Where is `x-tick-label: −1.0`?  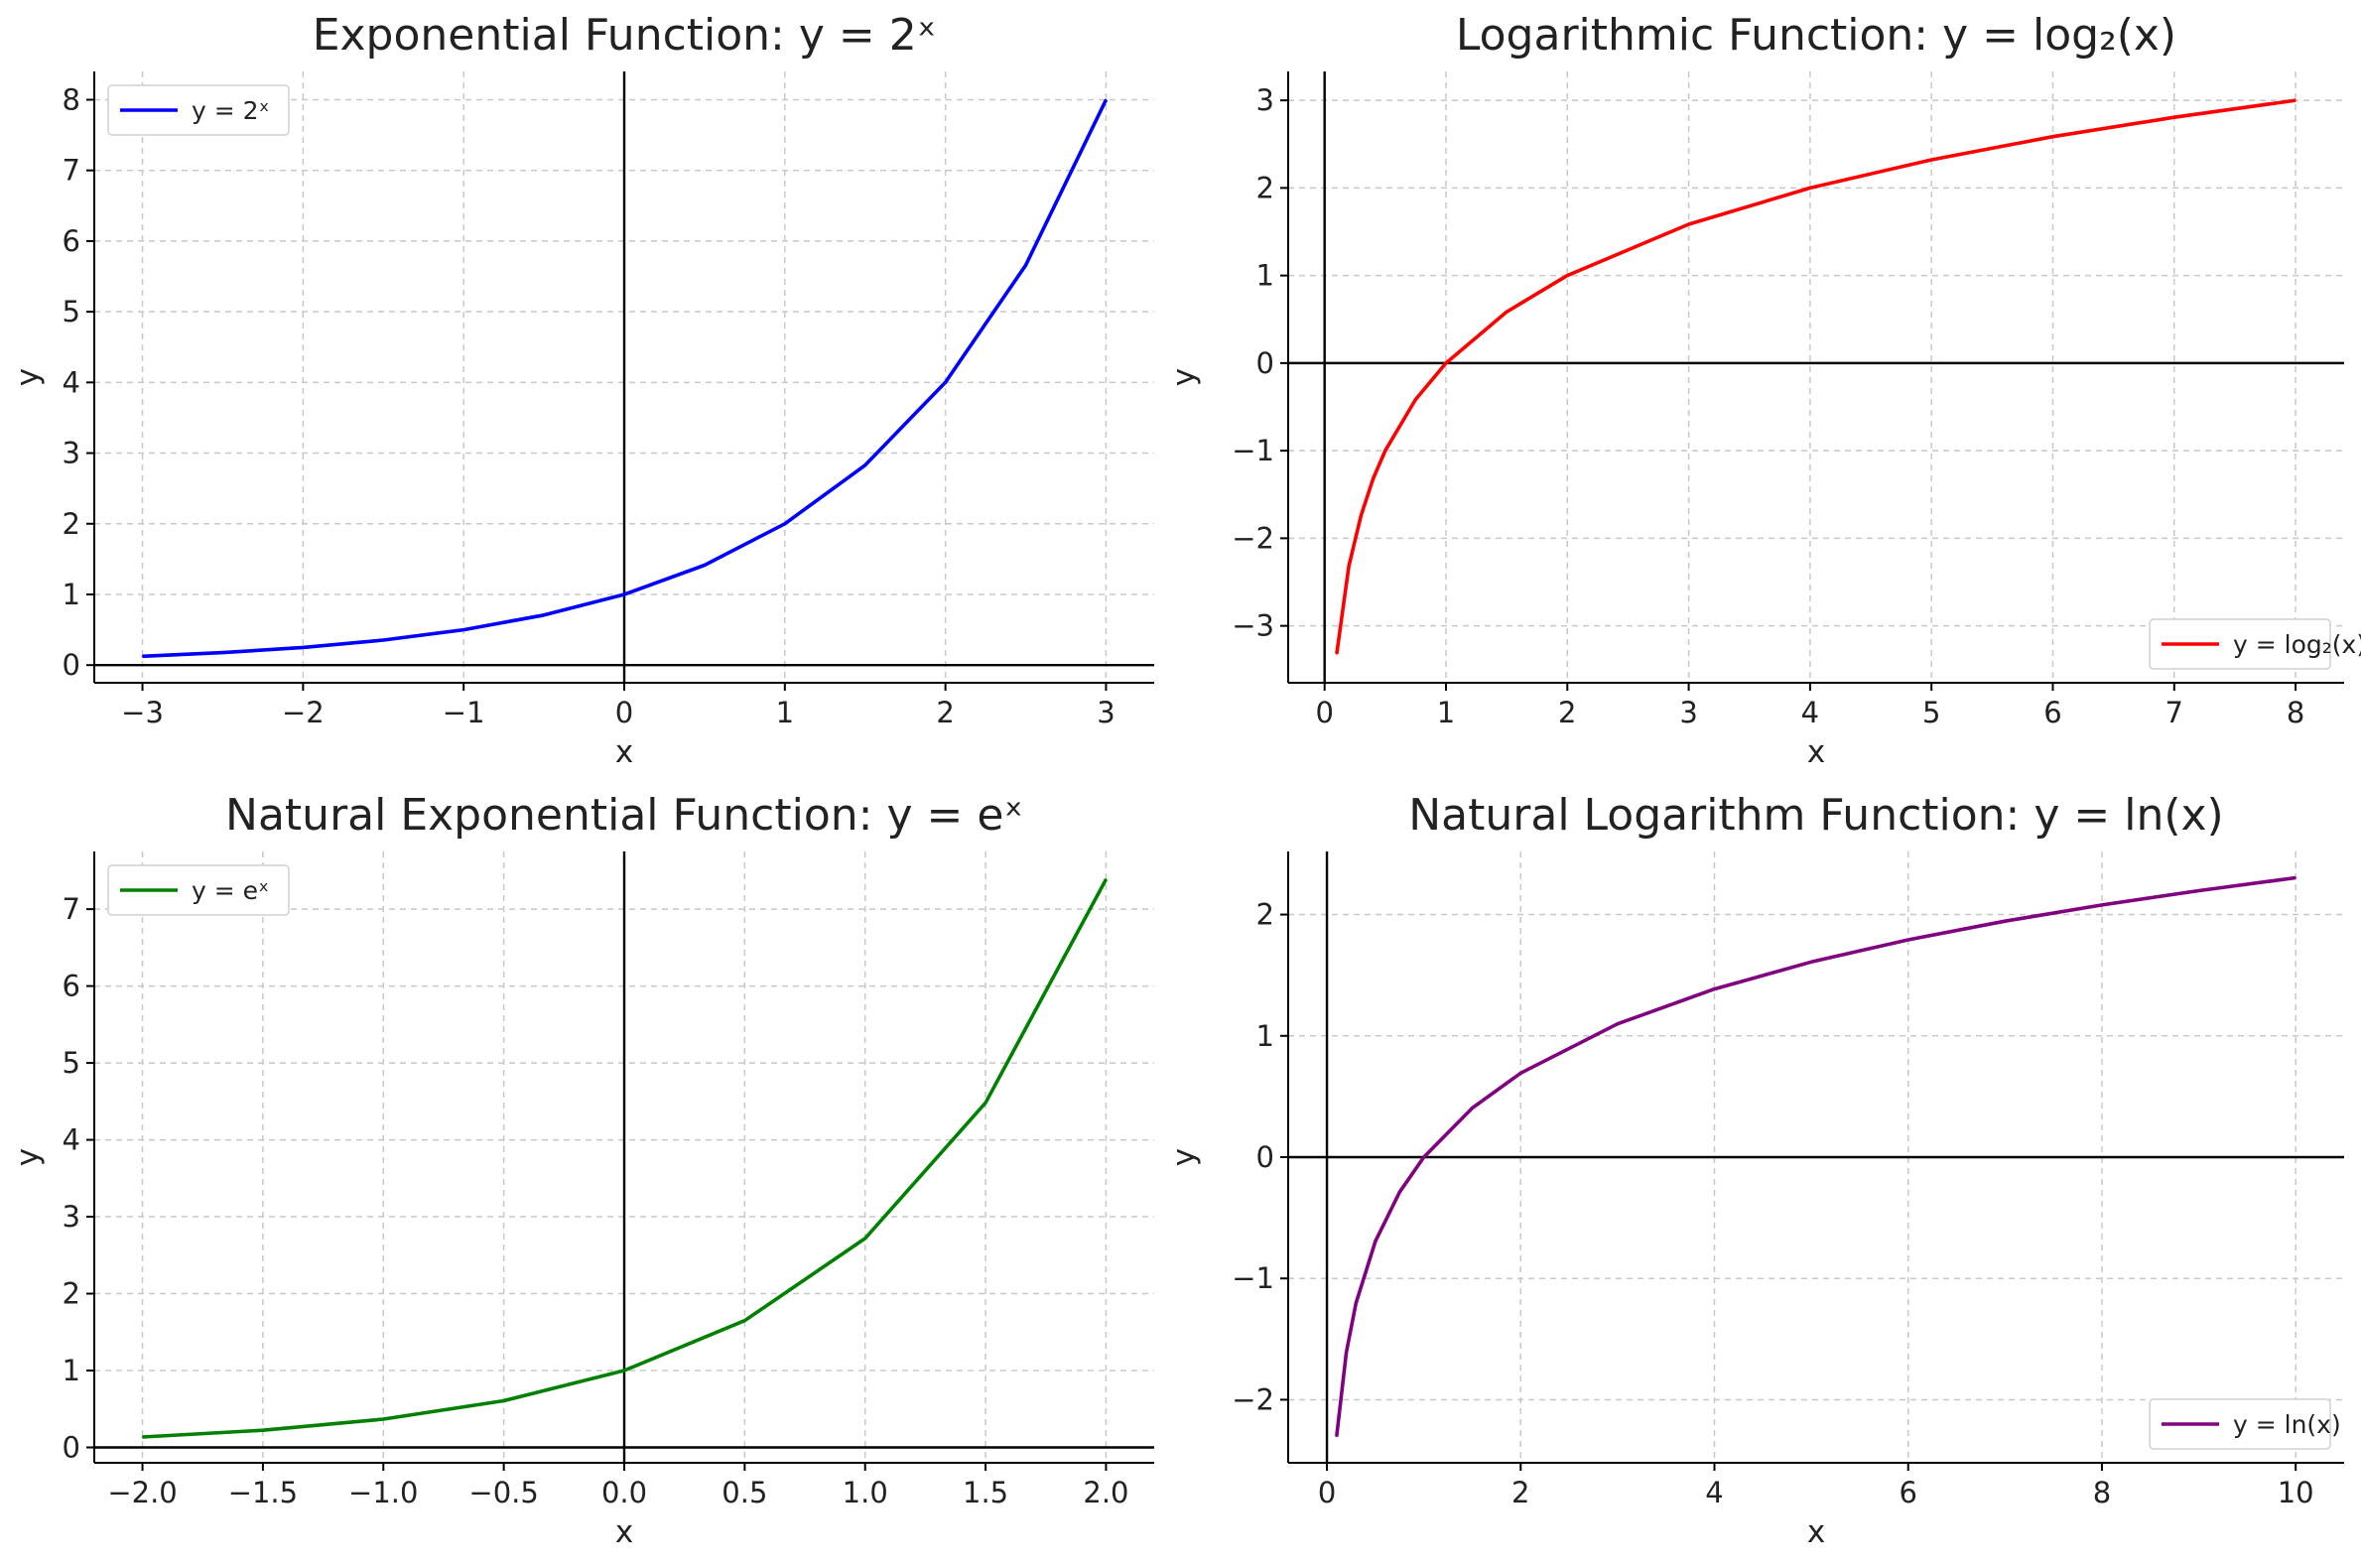 x-tick-label: −1.0 is located at coordinates (383, 1492).